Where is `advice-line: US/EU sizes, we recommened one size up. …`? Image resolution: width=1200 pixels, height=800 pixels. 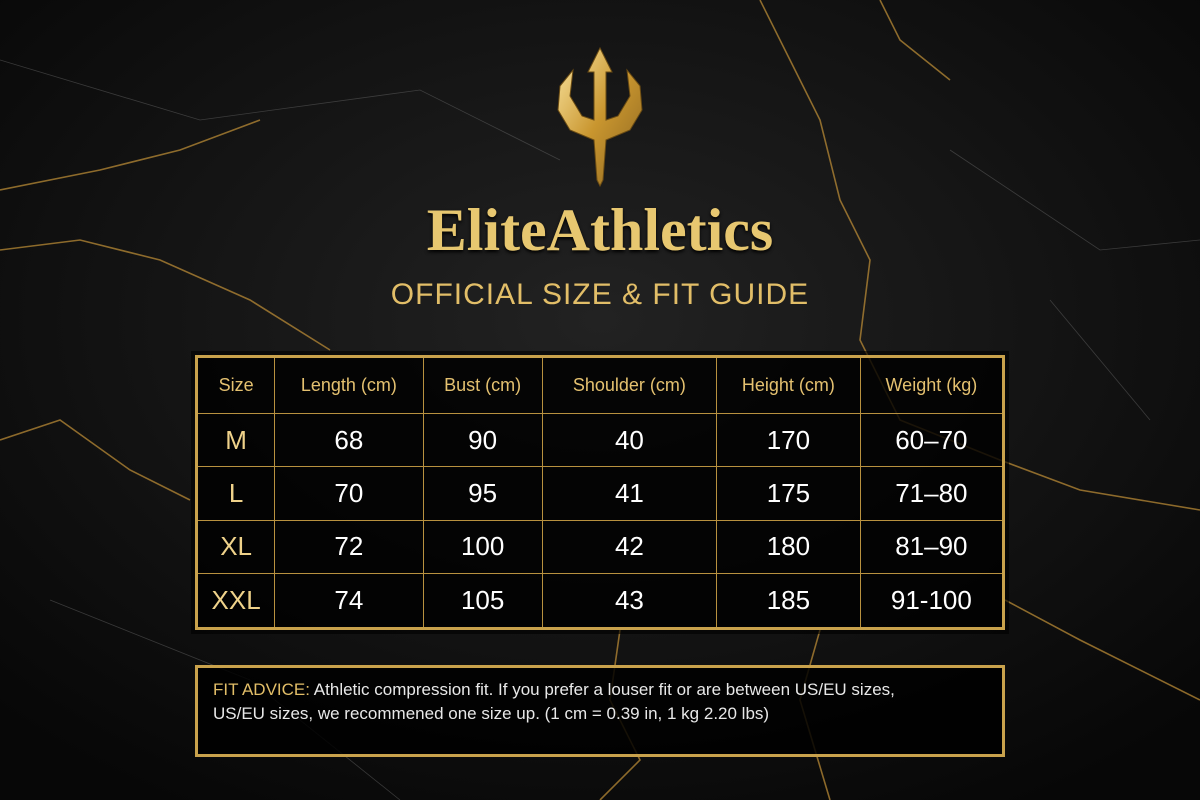
advice-line: US/EU sizes, we recommened one size up. … is located at coordinates (491, 714).